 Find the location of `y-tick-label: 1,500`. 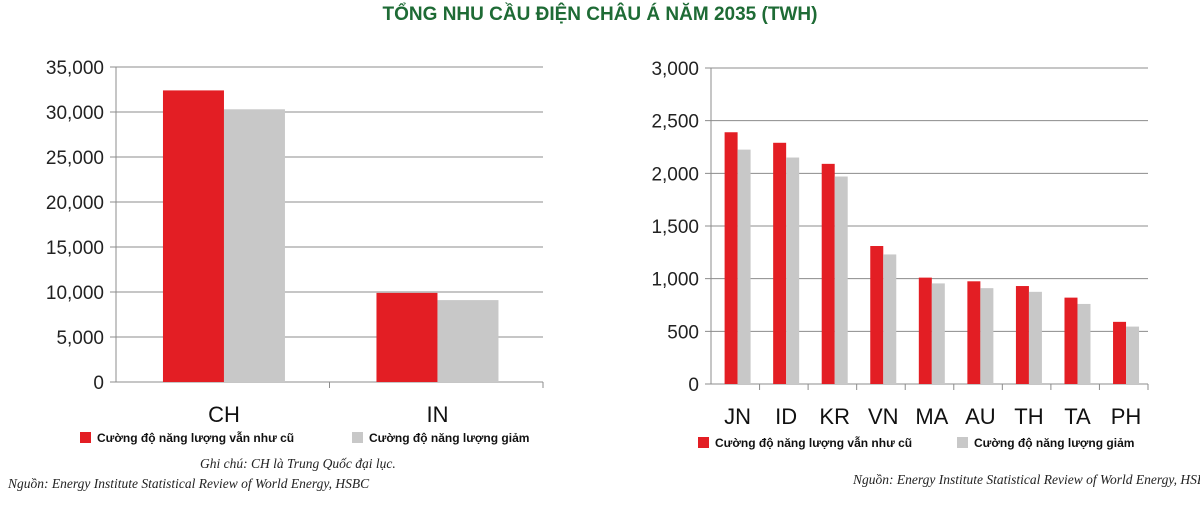

y-tick-label: 1,500 is located at coordinates (675, 227).